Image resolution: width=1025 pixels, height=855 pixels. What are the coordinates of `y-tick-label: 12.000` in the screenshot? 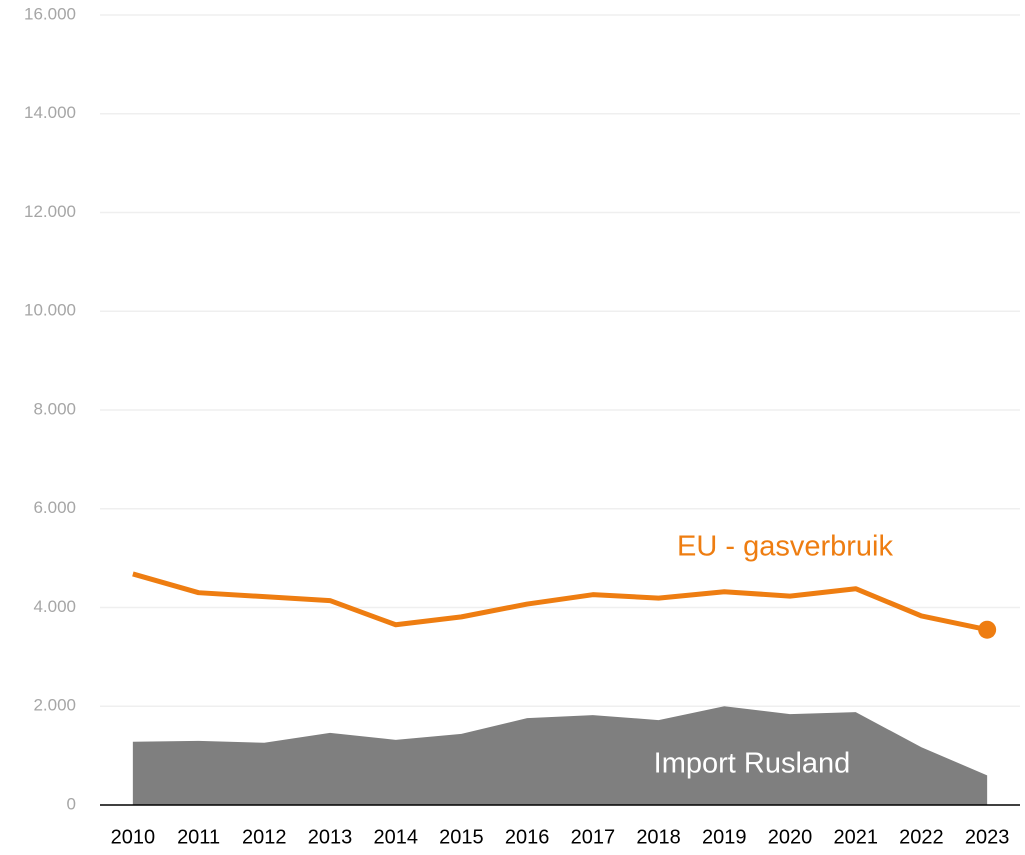 It's located at (50, 211).